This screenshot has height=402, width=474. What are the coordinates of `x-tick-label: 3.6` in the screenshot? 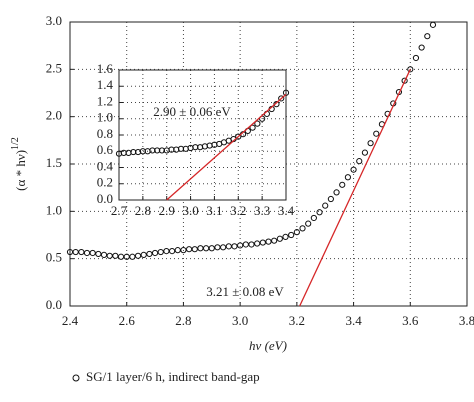 It's located at (410, 320).